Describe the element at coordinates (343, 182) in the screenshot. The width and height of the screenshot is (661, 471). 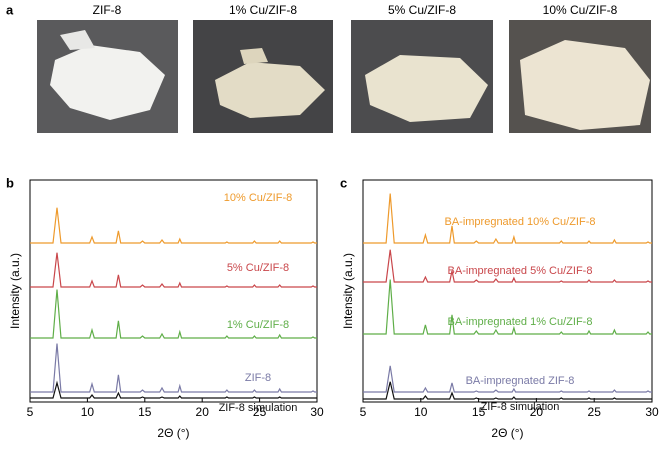
I see `panel-label: c` at that location.